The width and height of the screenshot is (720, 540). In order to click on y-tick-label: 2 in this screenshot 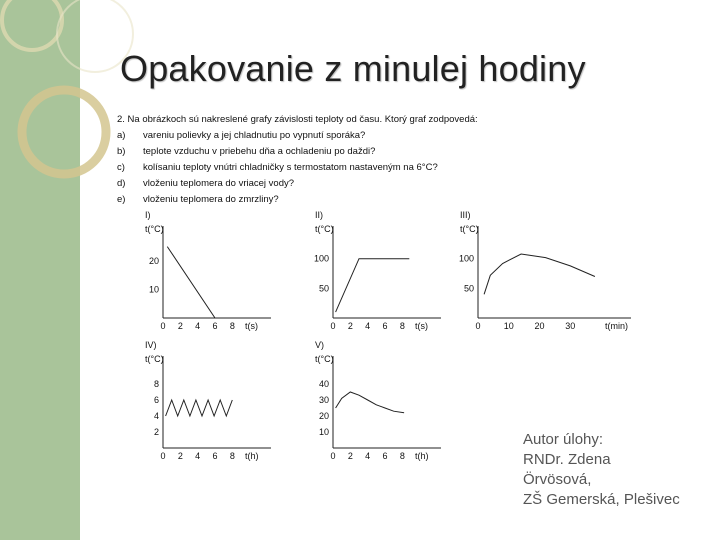, I will do `click(156, 432)`.